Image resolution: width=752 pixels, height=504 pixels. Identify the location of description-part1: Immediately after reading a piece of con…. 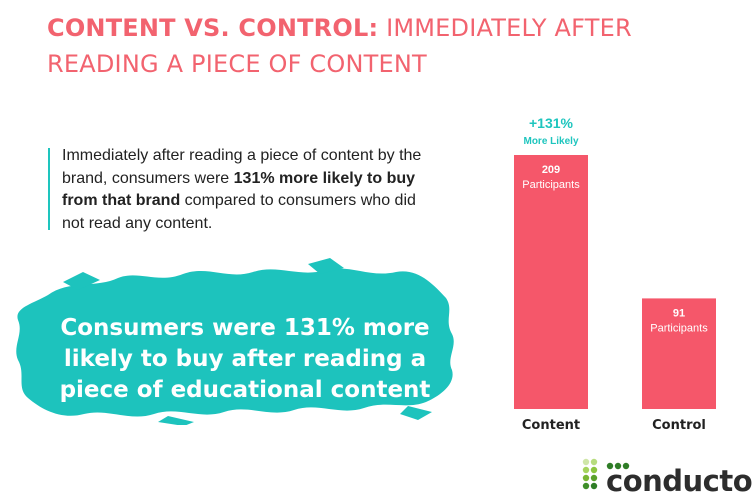
(242, 167).